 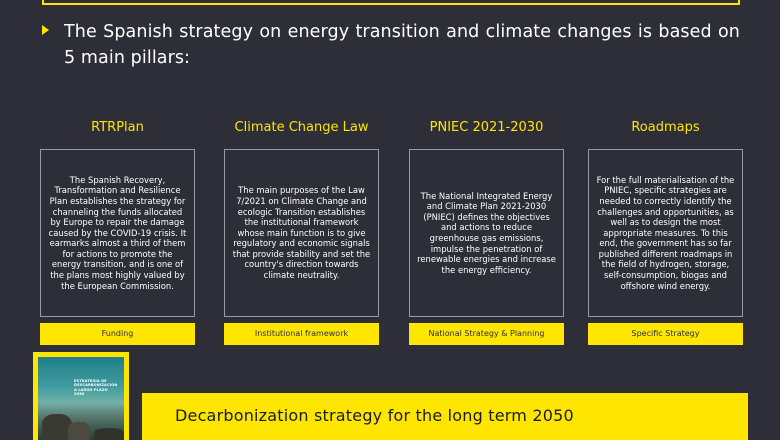 What do you see at coordinates (117, 127) in the screenshot?
I see `pillar-title: RTRPlan` at bounding box center [117, 127].